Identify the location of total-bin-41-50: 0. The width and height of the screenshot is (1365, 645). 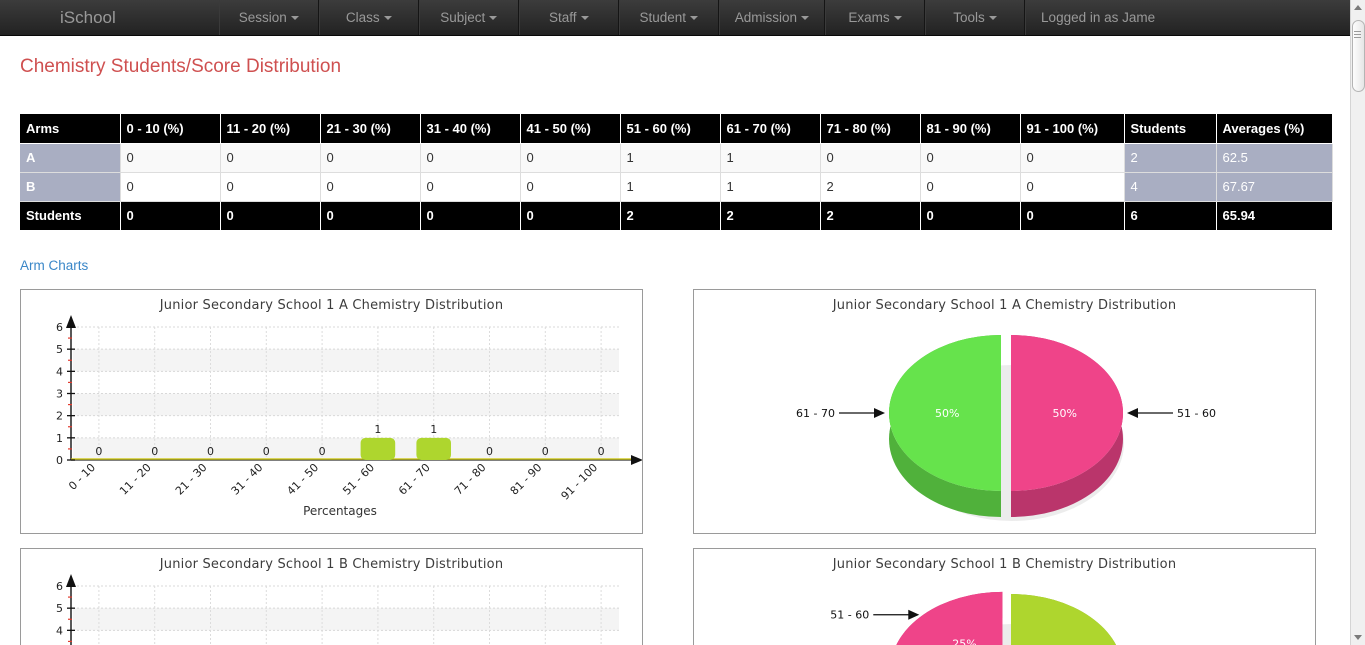
(570, 215).